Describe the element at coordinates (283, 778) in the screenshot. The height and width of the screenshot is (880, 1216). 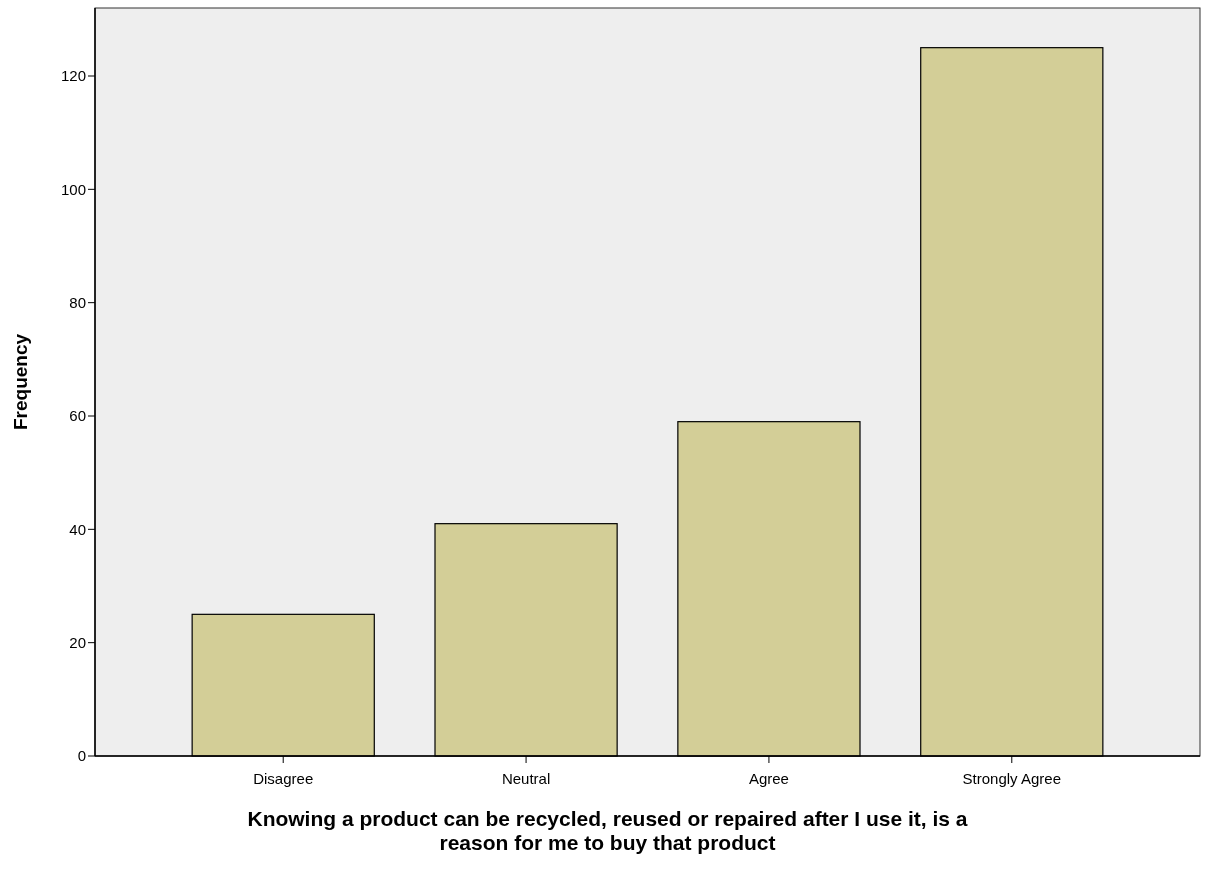
I see `x-tick-label: Disagree` at that location.